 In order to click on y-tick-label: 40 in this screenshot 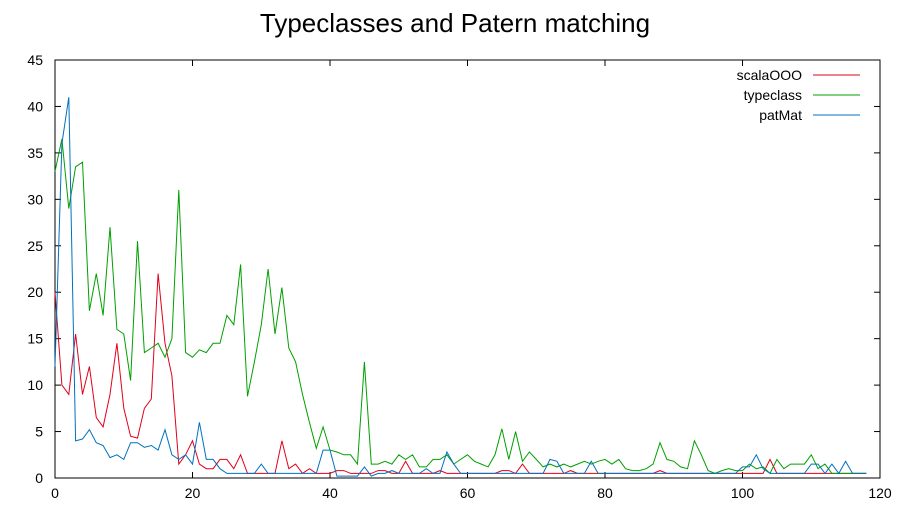, I will do `click(35, 106)`.